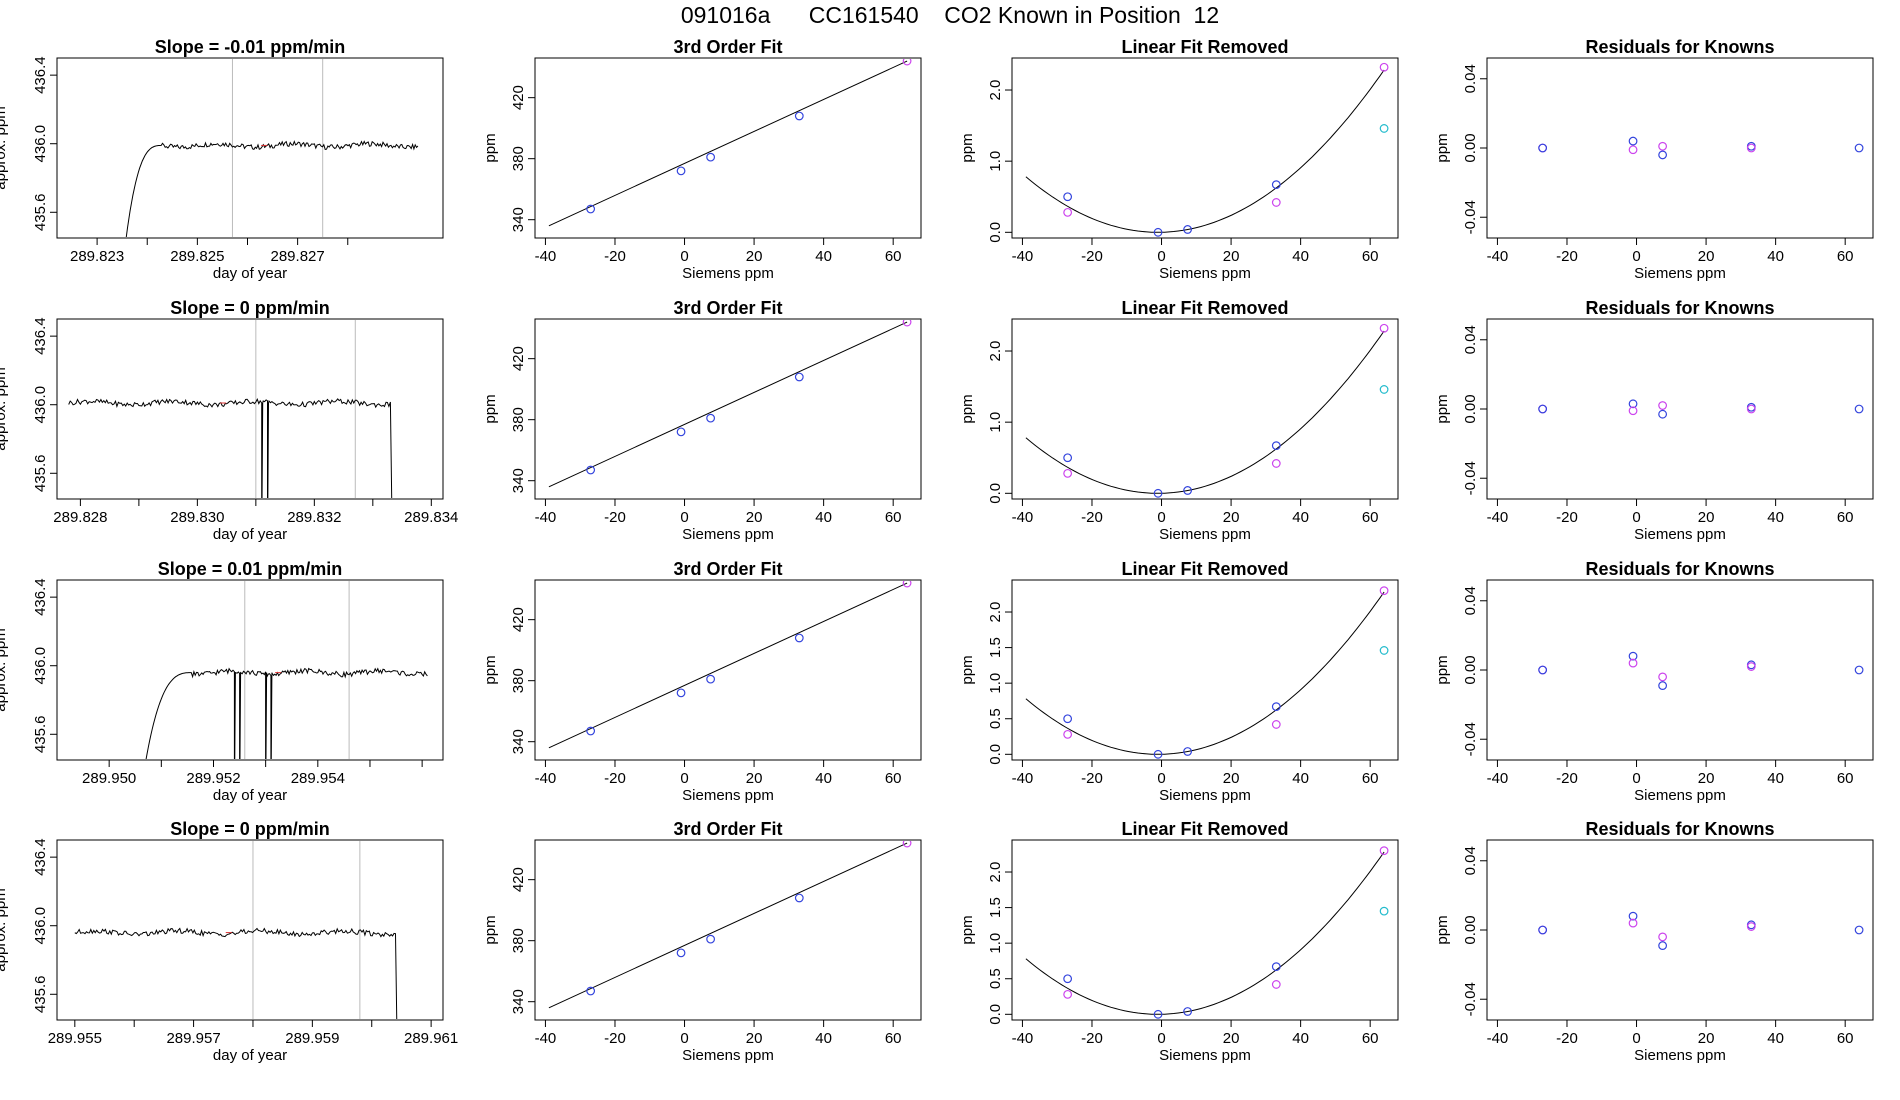 This screenshot has width=1900, height=1100. What do you see at coordinates (431, 1038) in the screenshot?
I see `x-tick-label: 289.961` at bounding box center [431, 1038].